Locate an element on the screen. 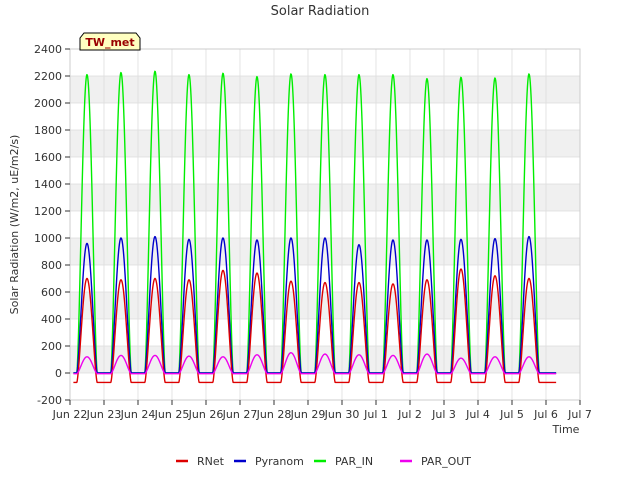  y-axis-label: Solar Radiation (W/m2, uE/m2/s) is located at coordinates (14, 225).